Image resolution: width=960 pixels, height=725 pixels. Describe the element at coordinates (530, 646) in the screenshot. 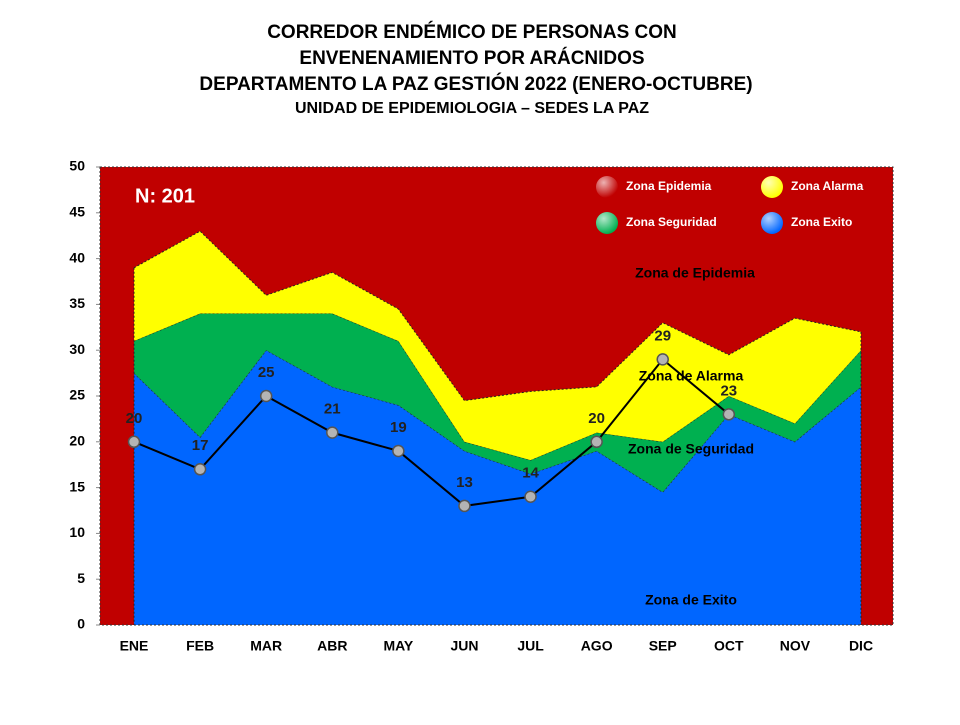

I see `x-tick-label: JUL` at that location.